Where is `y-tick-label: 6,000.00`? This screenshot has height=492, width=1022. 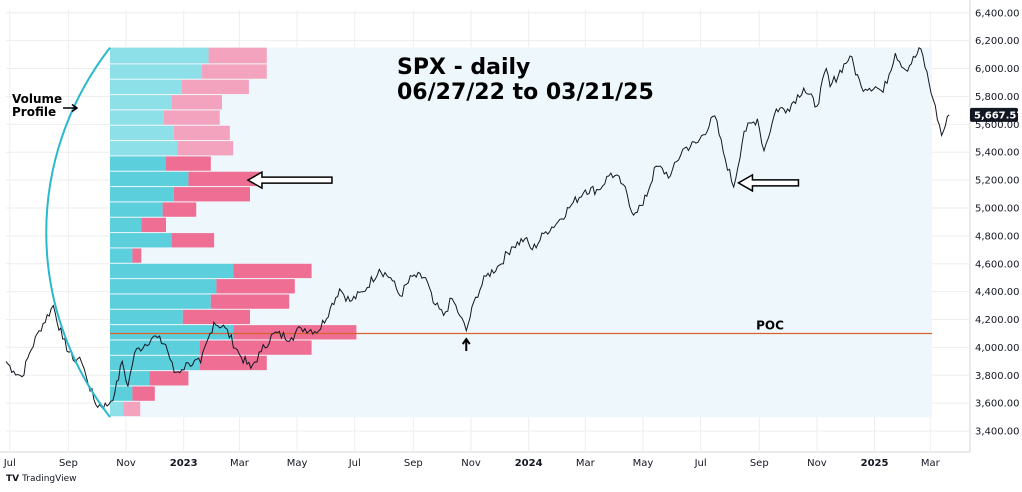
y-tick-label: 6,000.00 is located at coordinates (997, 69).